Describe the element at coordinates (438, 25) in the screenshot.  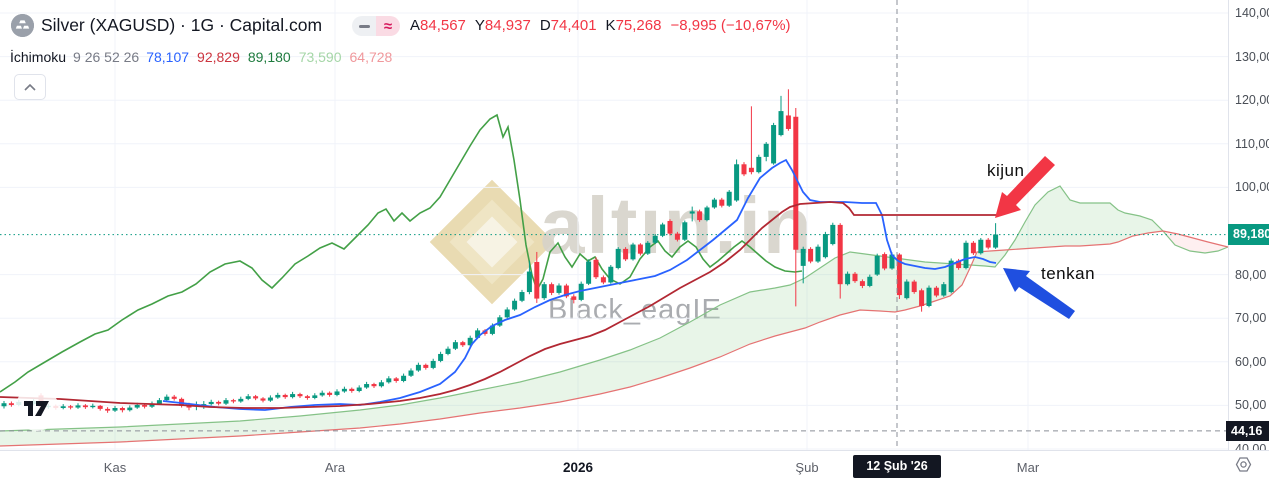
I see `ohlc-a: A84,567` at that location.